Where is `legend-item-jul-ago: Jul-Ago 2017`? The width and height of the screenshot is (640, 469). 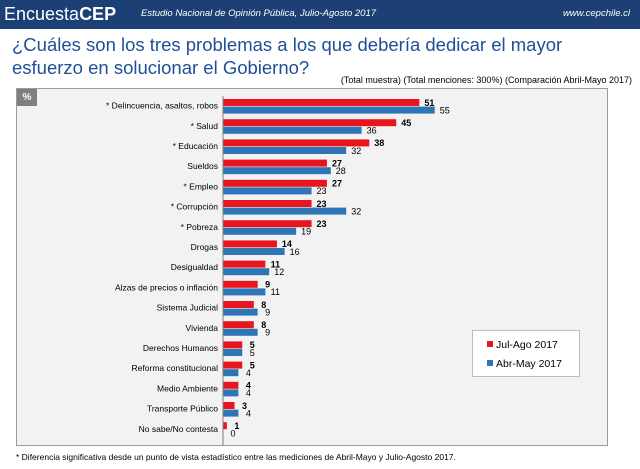 legend-item-jul-ago: Jul-Ago 2017 is located at coordinates (522, 345).